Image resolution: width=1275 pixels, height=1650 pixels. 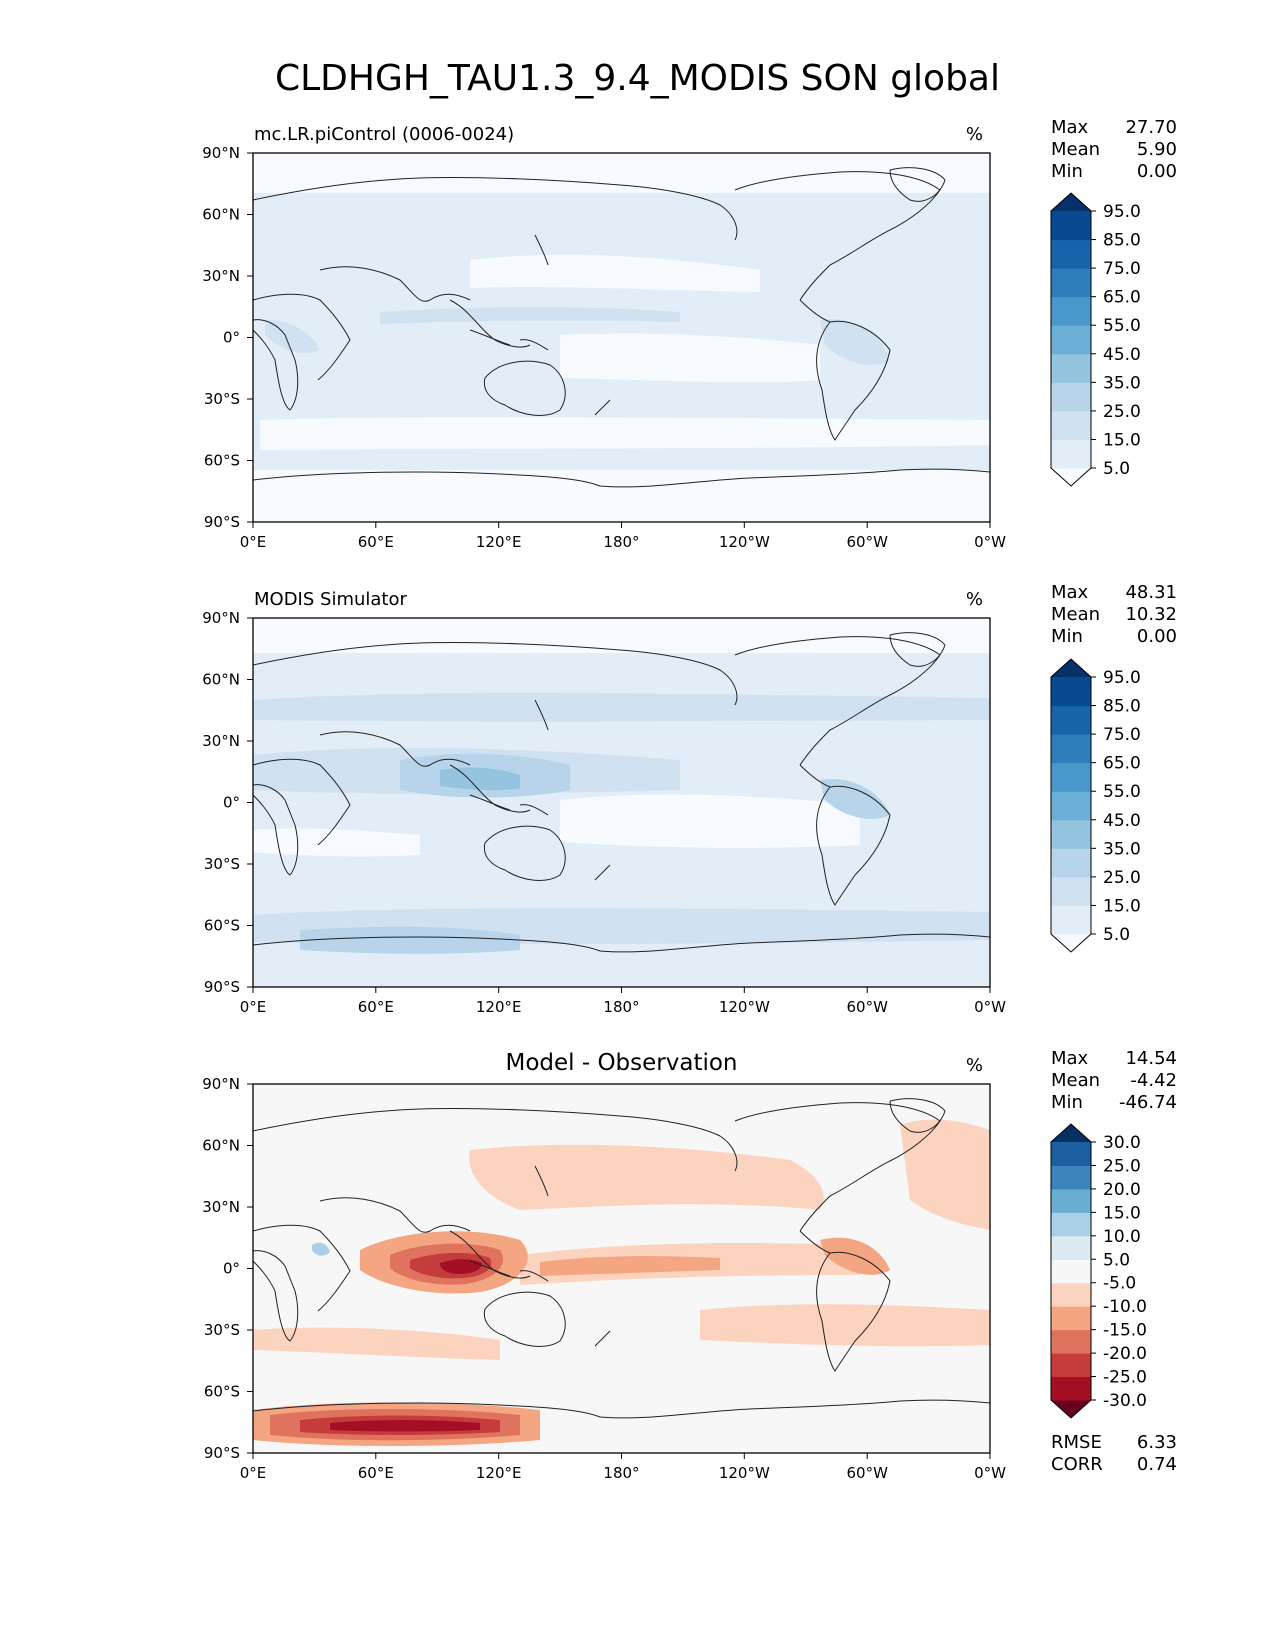 I want to click on stat-value-min: 0.00, so click(x=1157, y=636).